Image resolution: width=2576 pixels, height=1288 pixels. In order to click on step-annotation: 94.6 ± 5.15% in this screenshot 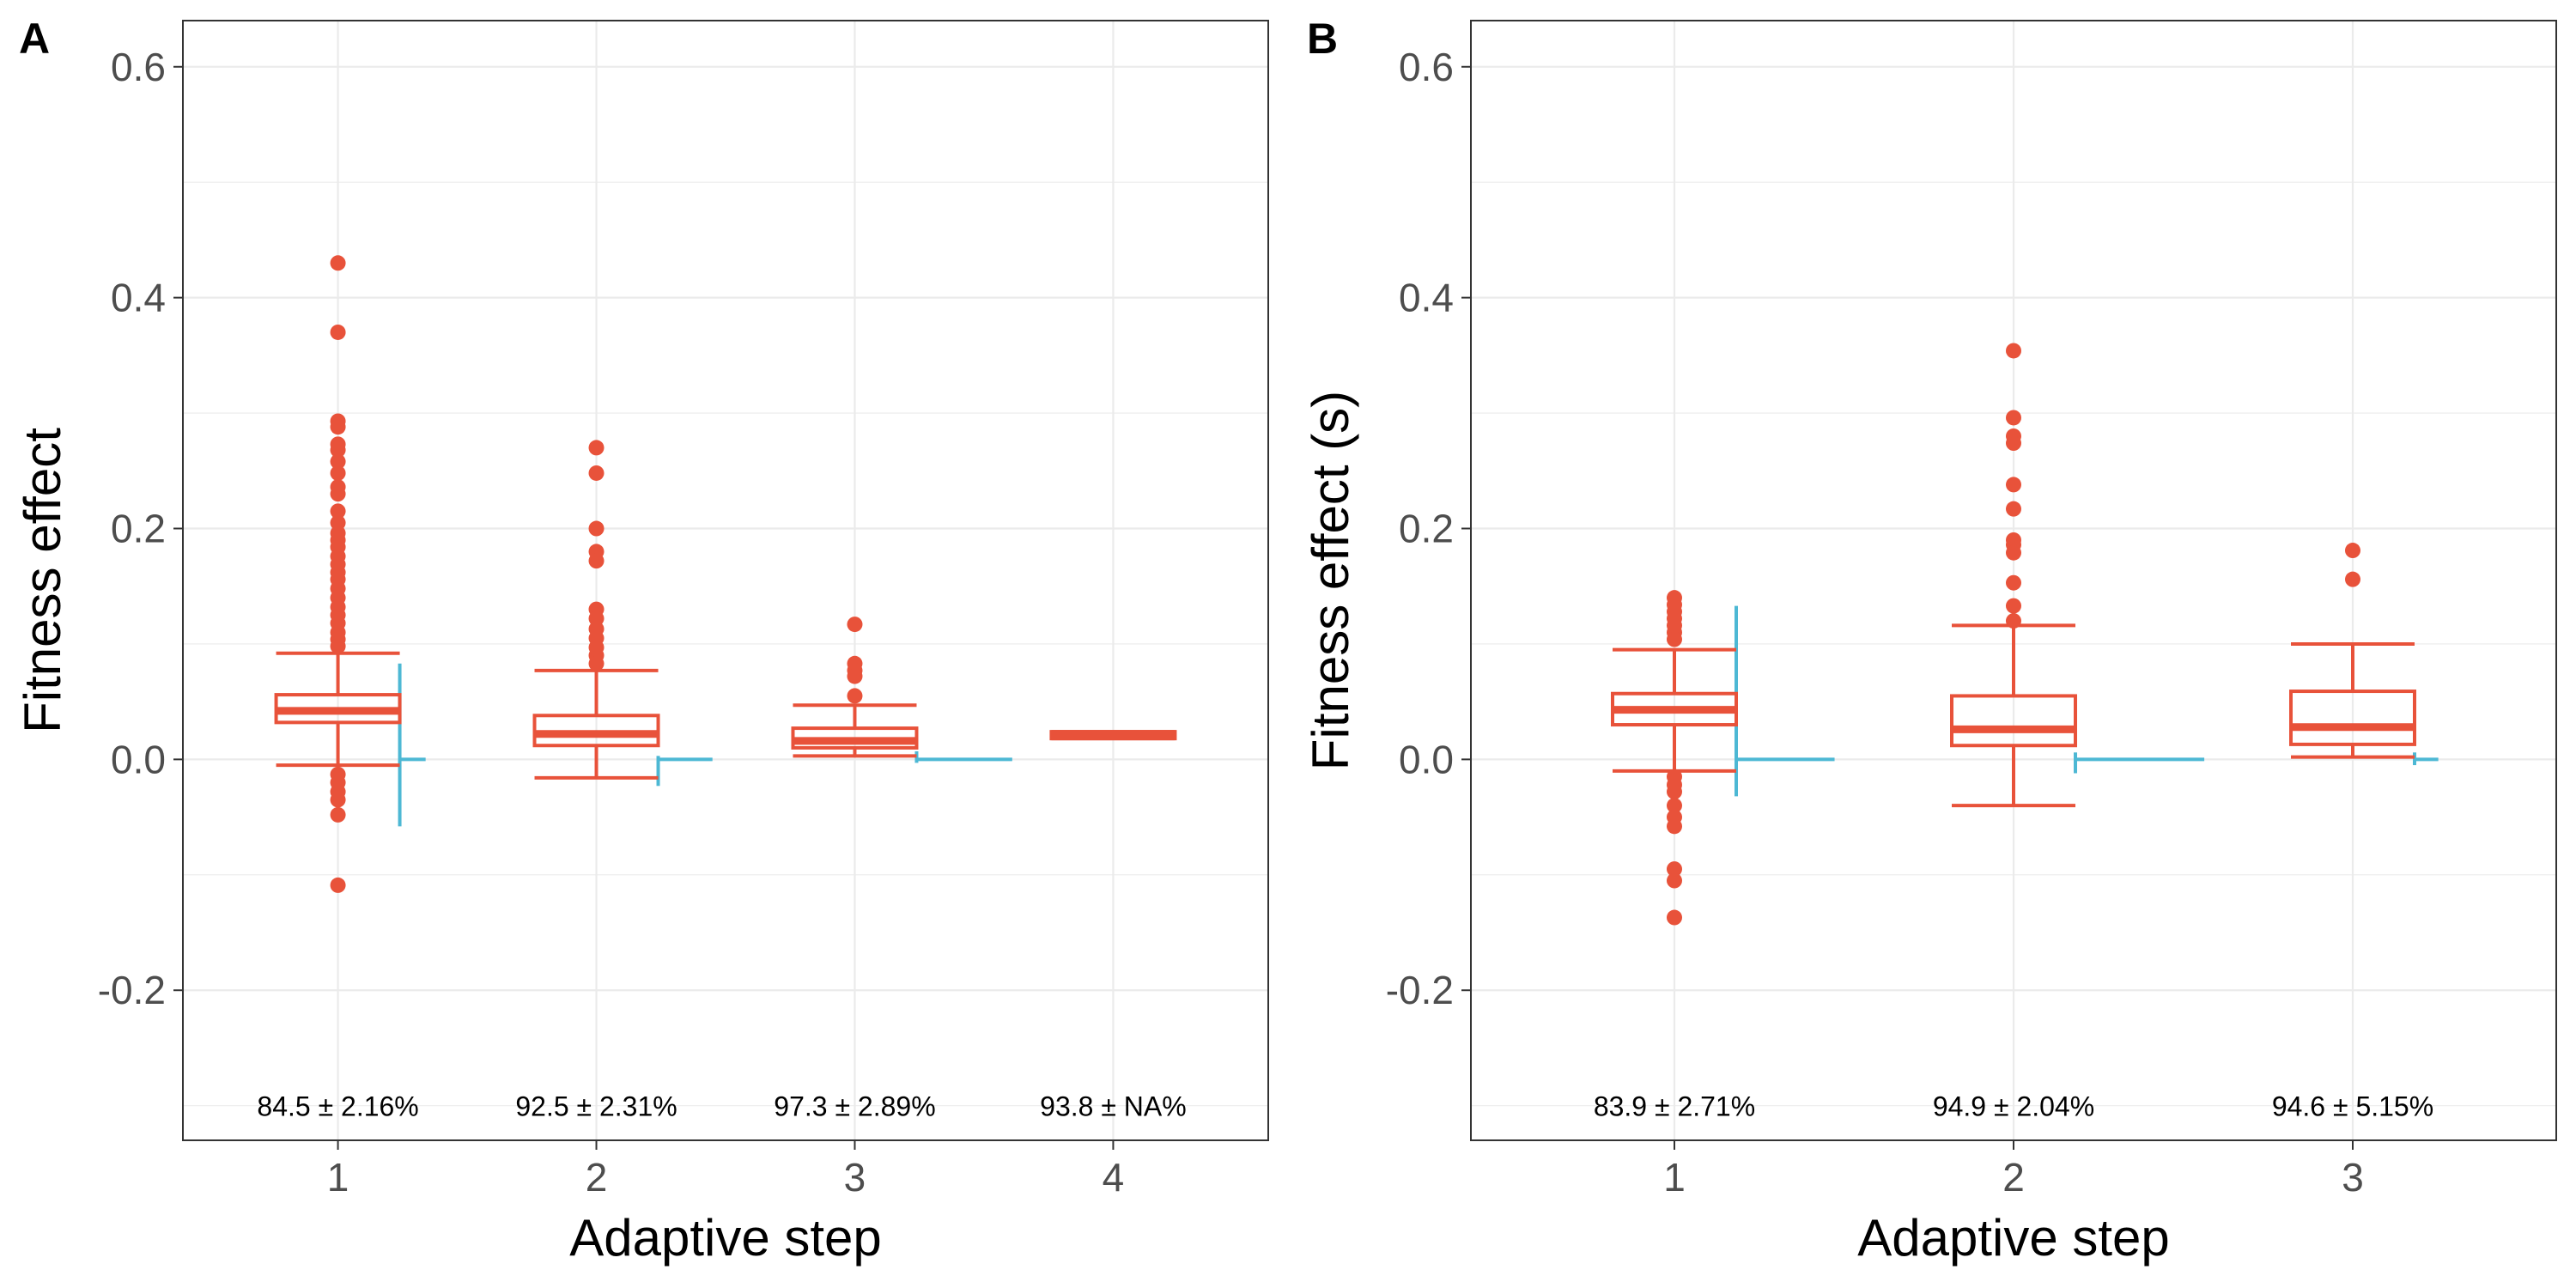, I will do `click(2353, 1107)`.